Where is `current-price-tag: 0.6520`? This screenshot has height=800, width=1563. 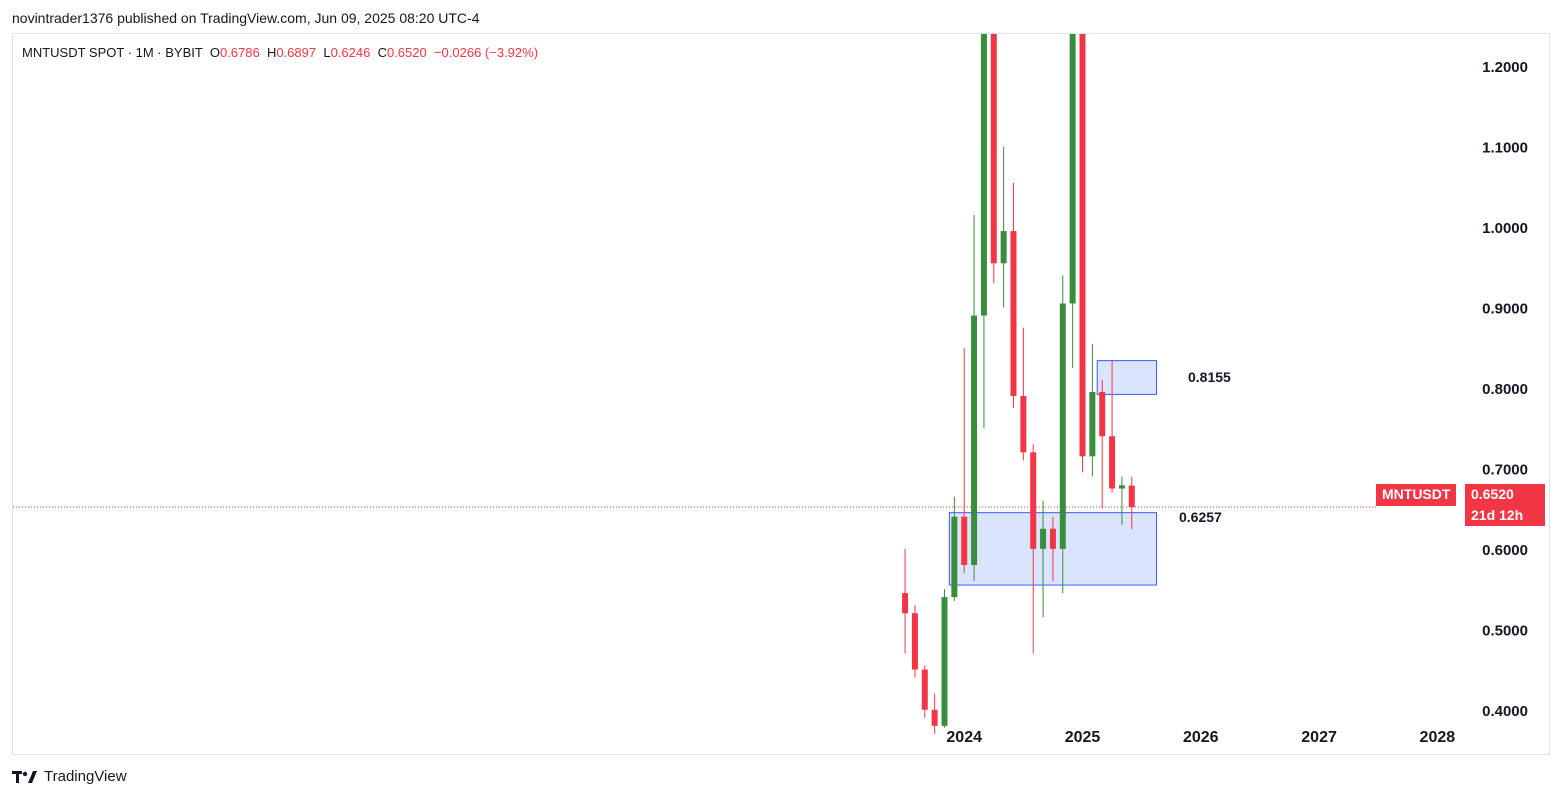 current-price-tag: 0.6520 is located at coordinates (1505, 495).